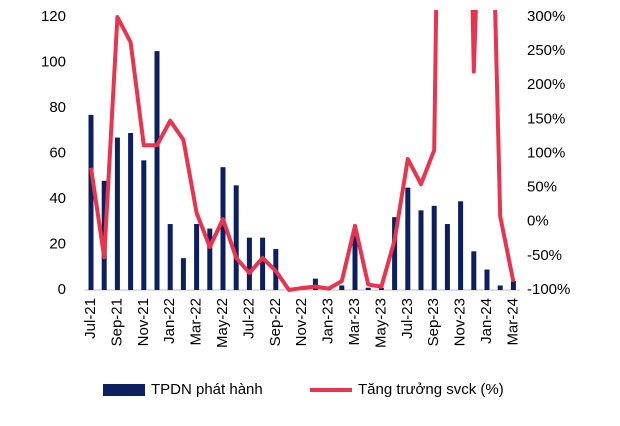 The width and height of the screenshot is (620, 426). What do you see at coordinates (486, 321) in the screenshot?
I see `x-tick-label: Jan-24` at bounding box center [486, 321].